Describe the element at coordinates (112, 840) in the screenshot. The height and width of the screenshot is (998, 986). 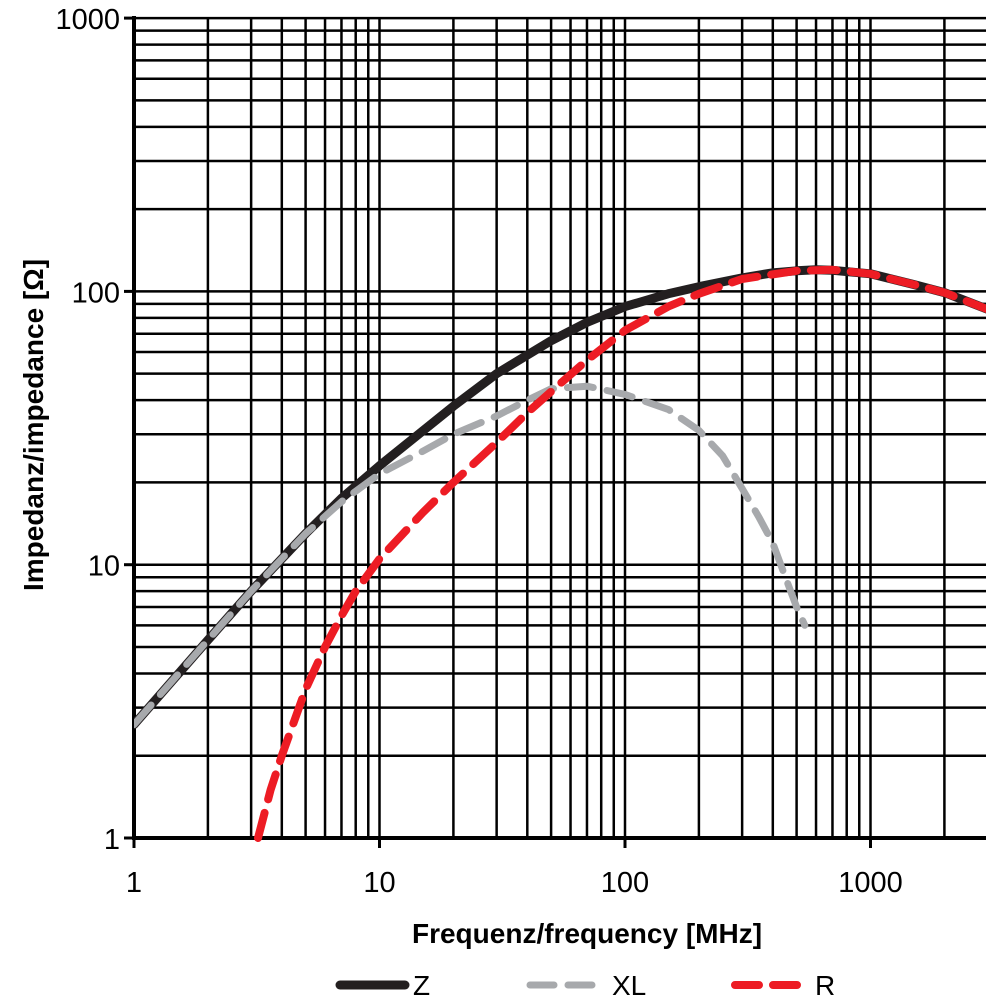
I see `y-tick-label: 1` at that location.